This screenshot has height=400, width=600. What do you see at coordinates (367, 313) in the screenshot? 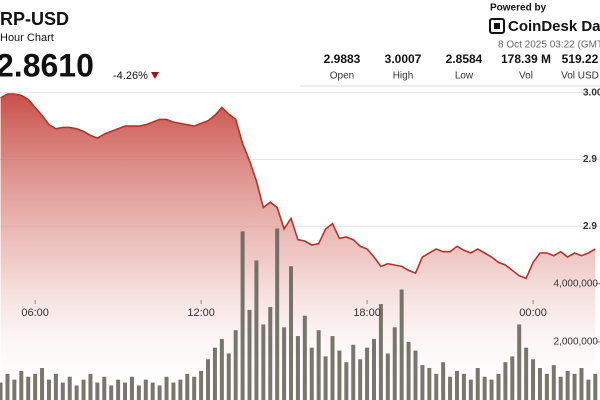
I see `x-tick-label: 18:00` at bounding box center [367, 313].